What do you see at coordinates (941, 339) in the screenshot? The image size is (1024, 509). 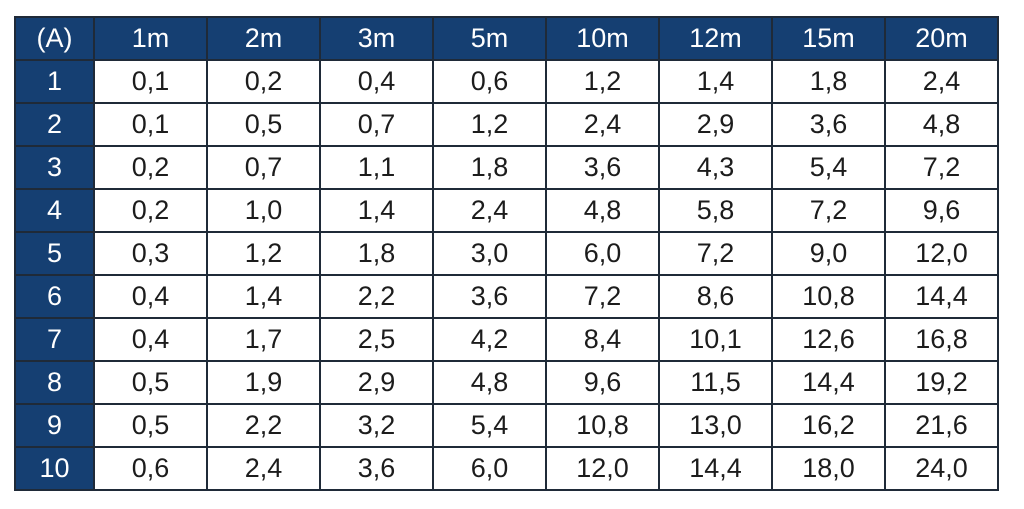 I see `table-cell: 16,8` at bounding box center [941, 339].